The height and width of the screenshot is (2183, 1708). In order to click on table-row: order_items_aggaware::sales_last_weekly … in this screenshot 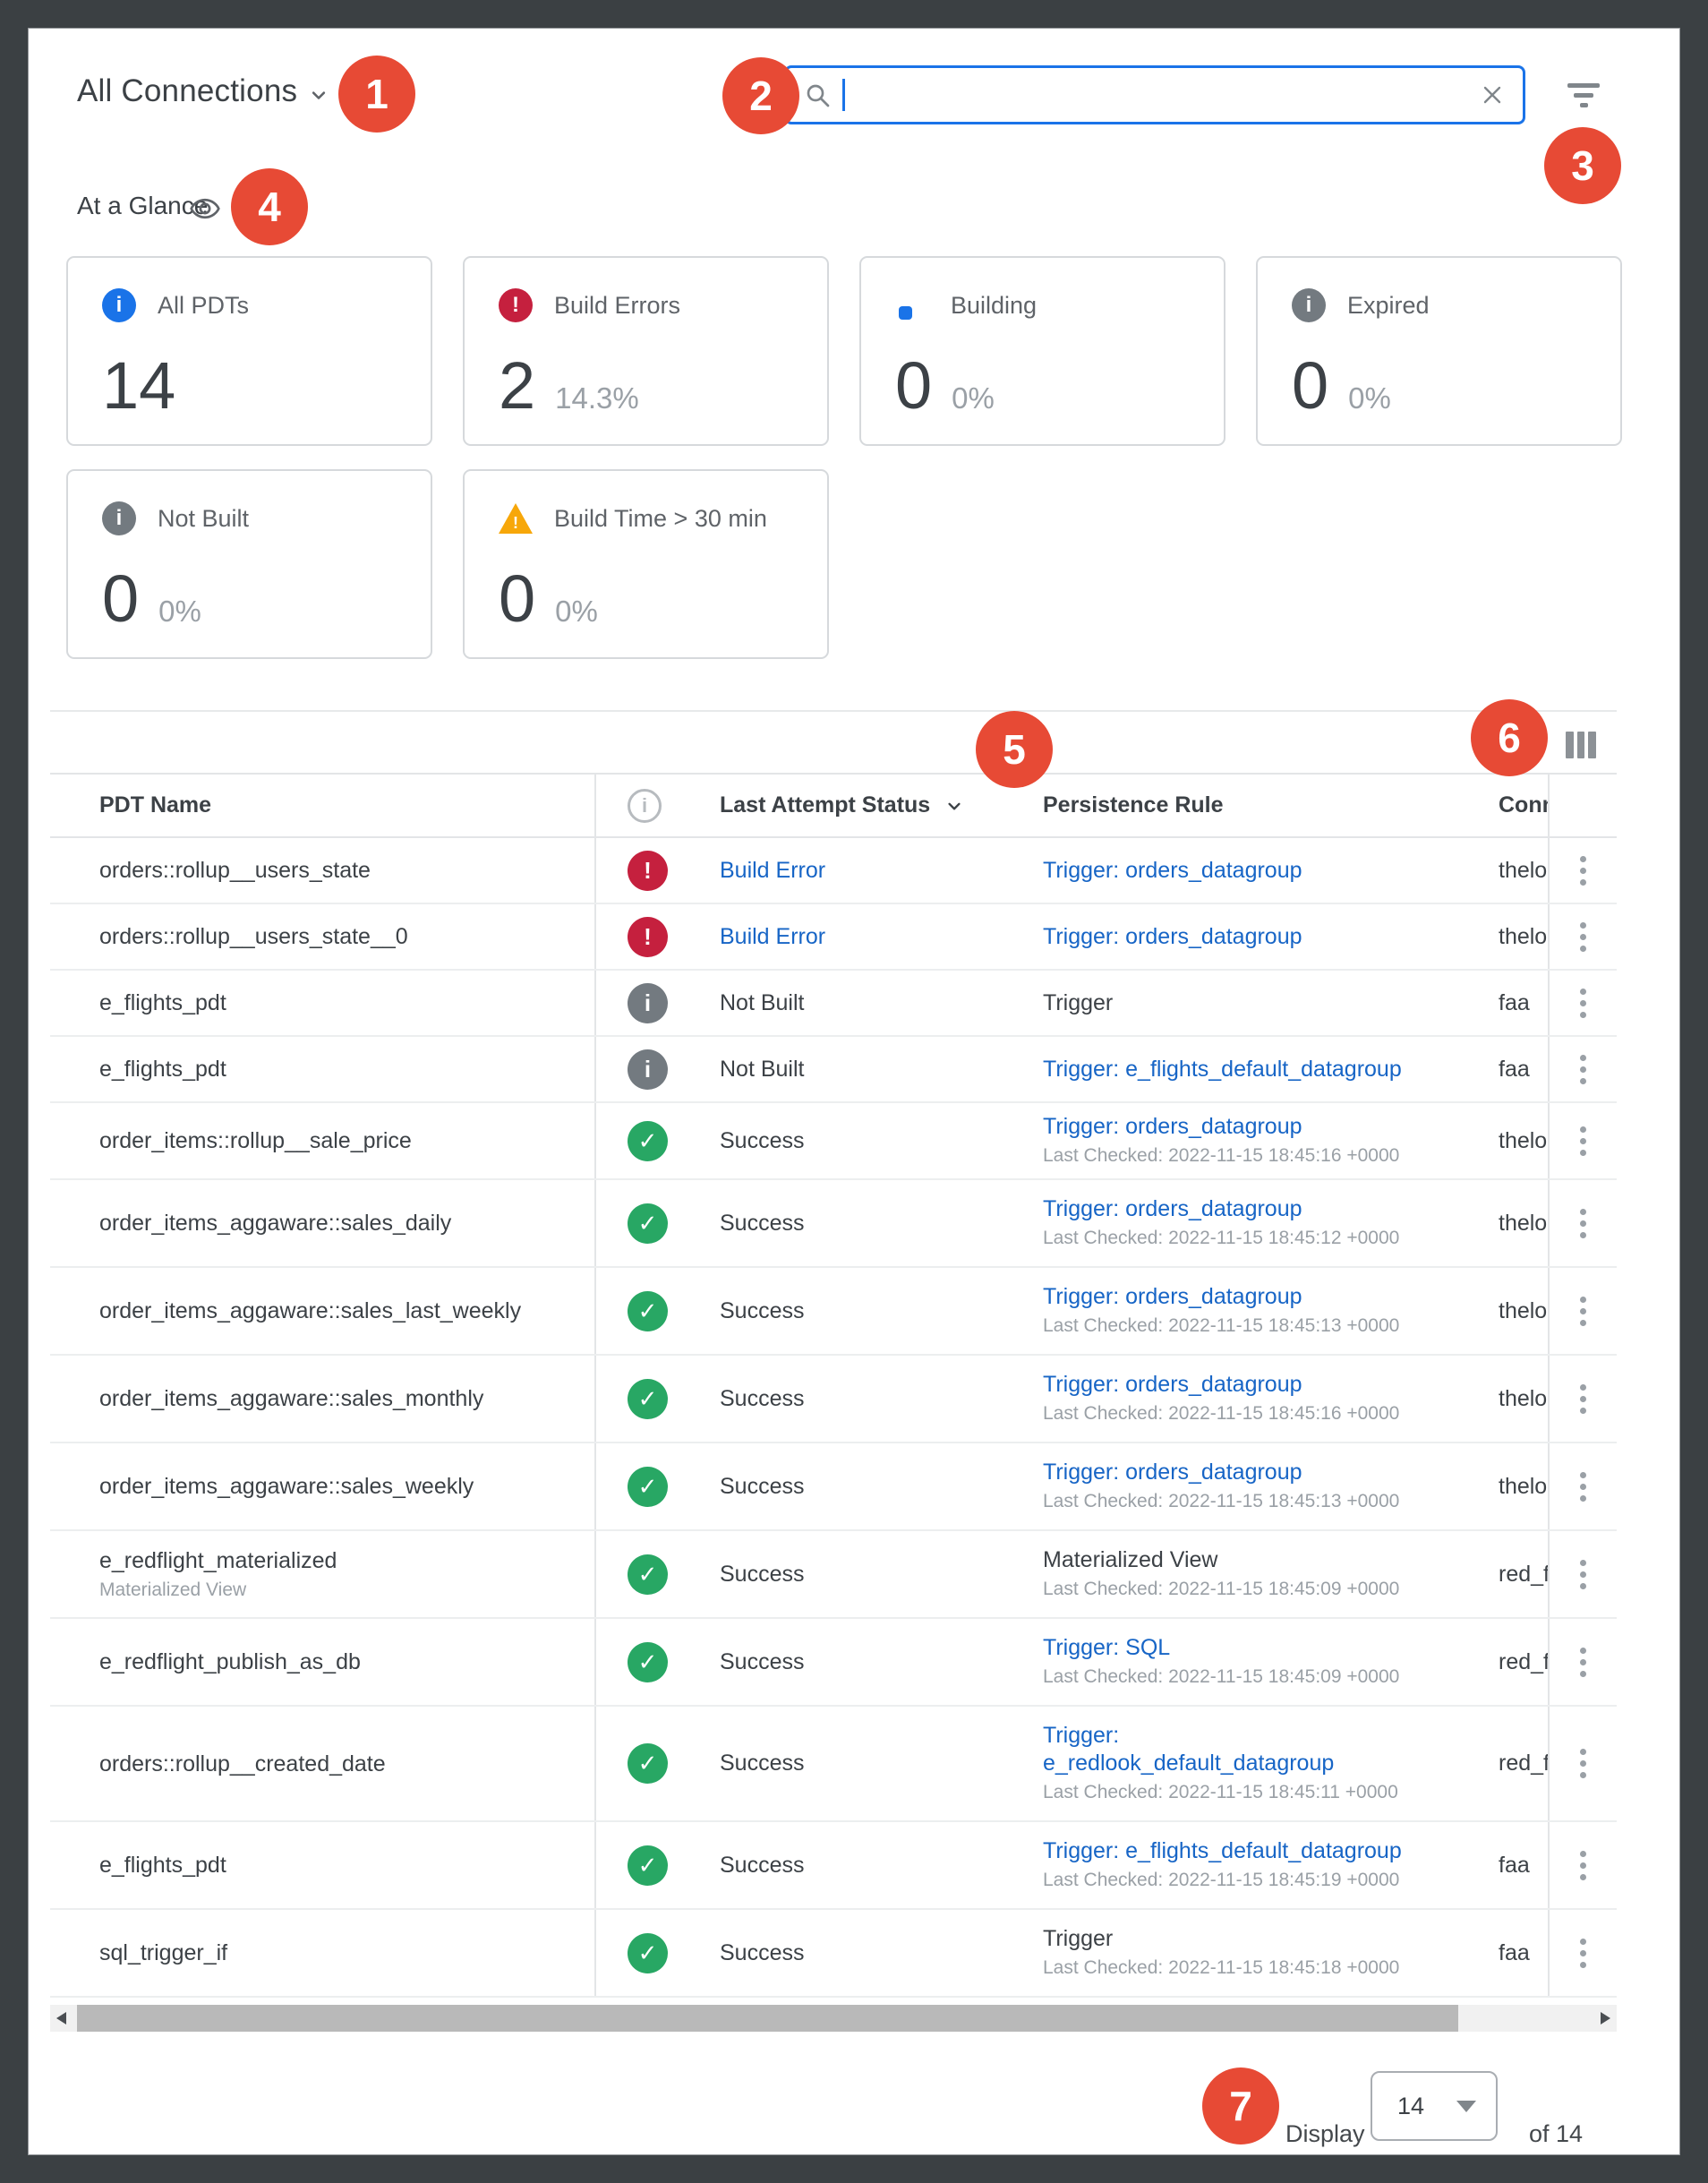, I will do `click(833, 1312)`.